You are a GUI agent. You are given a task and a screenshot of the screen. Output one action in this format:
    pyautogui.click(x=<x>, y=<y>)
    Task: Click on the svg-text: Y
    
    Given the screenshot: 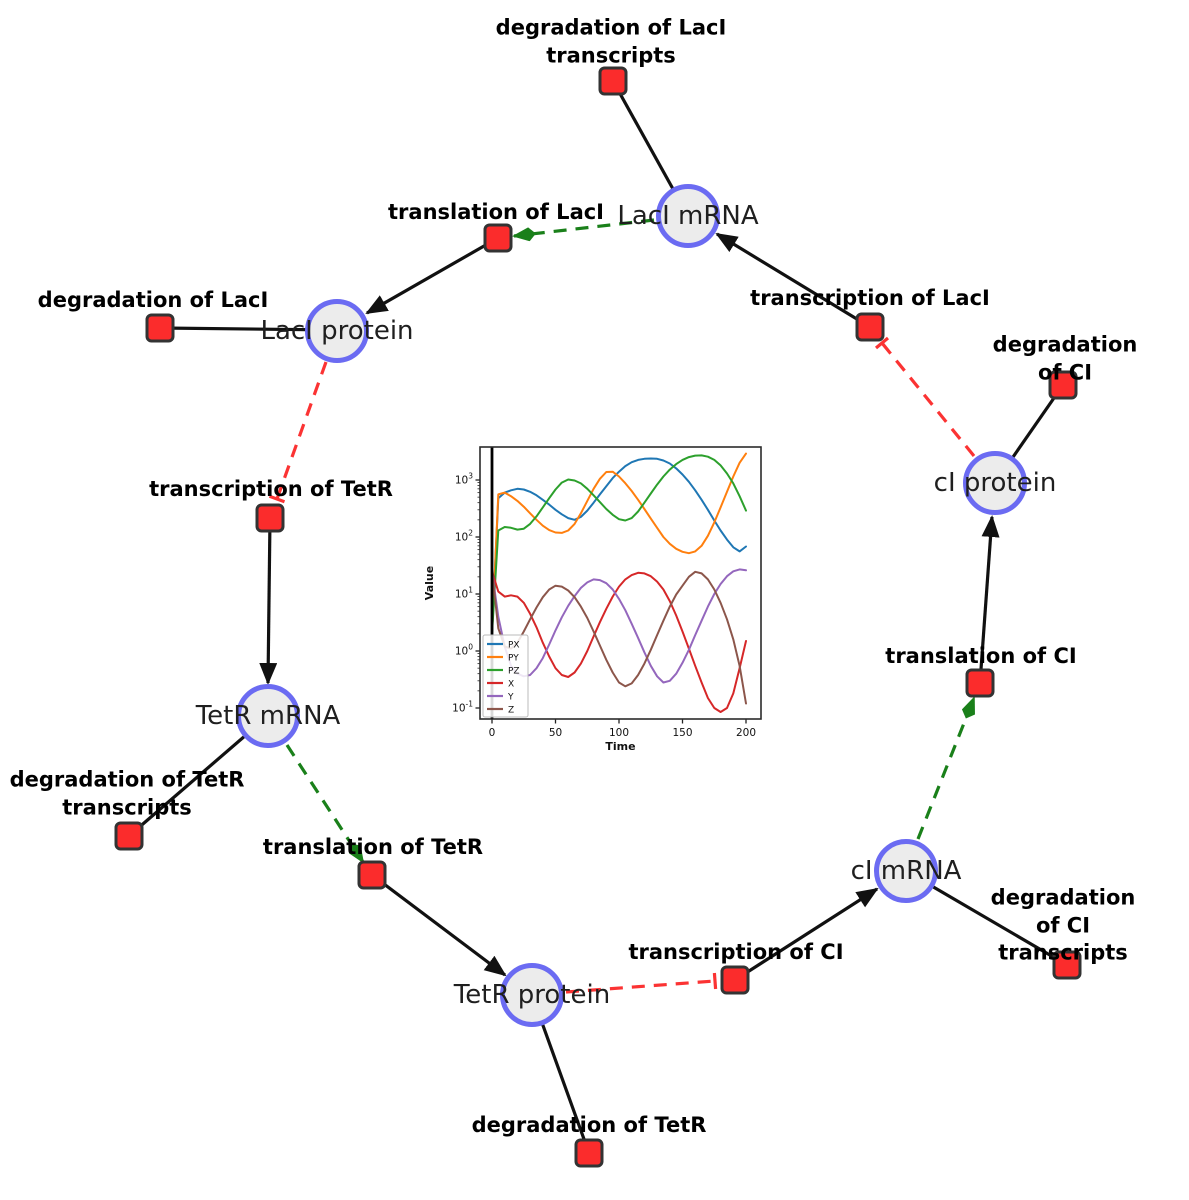 What is the action you would take?
    pyautogui.click(x=510, y=698)
    